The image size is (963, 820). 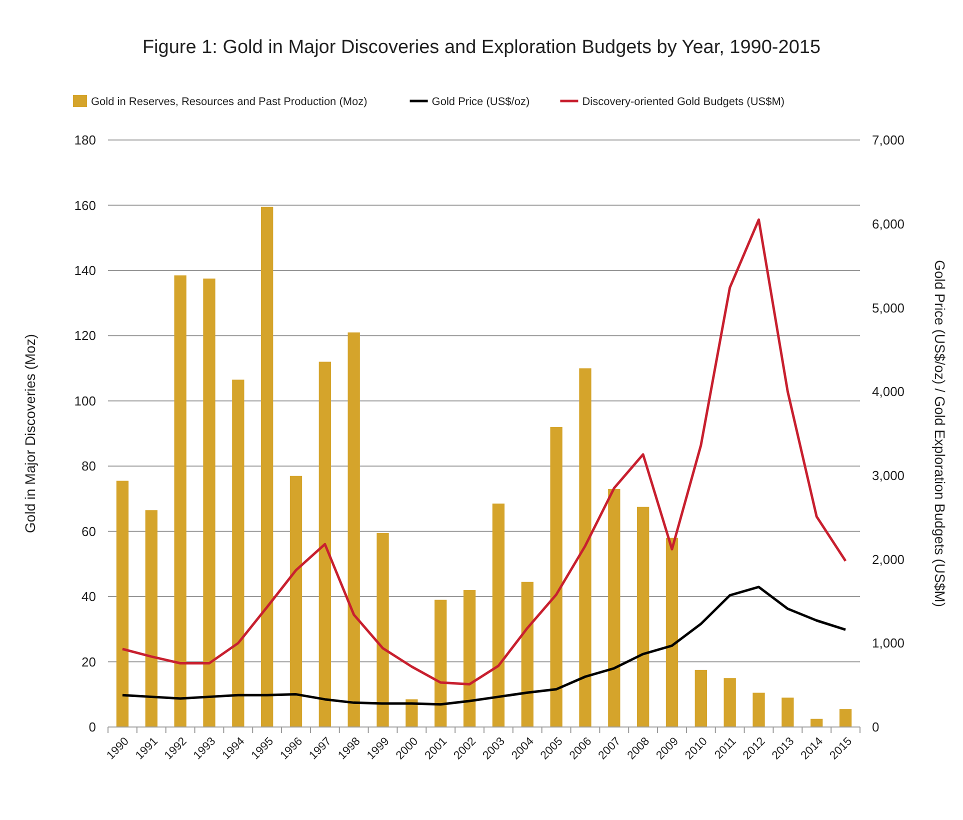 I want to click on y2-axis-title: Gold Price (US$/oz) / Gold Exploration Budgets (US$M), so click(x=940, y=434).